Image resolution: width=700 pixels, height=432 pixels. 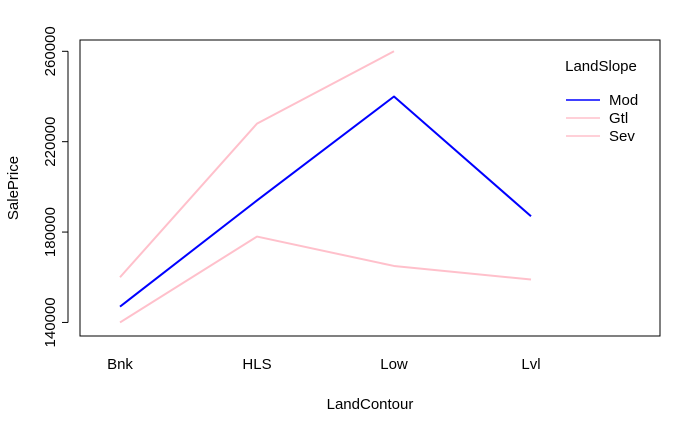 What do you see at coordinates (325, 279) in the screenshot?
I see `series-line-sev` at bounding box center [325, 279].